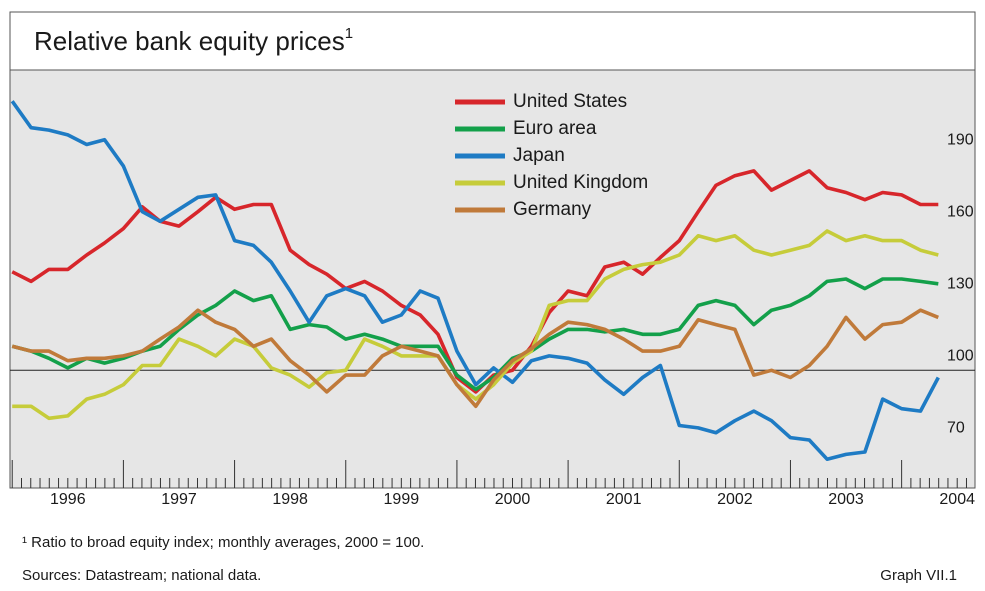 Image resolution: width=985 pixels, height=591 pixels. Describe the element at coordinates (539, 155) in the screenshot. I see `legend-label: Japan` at that location.